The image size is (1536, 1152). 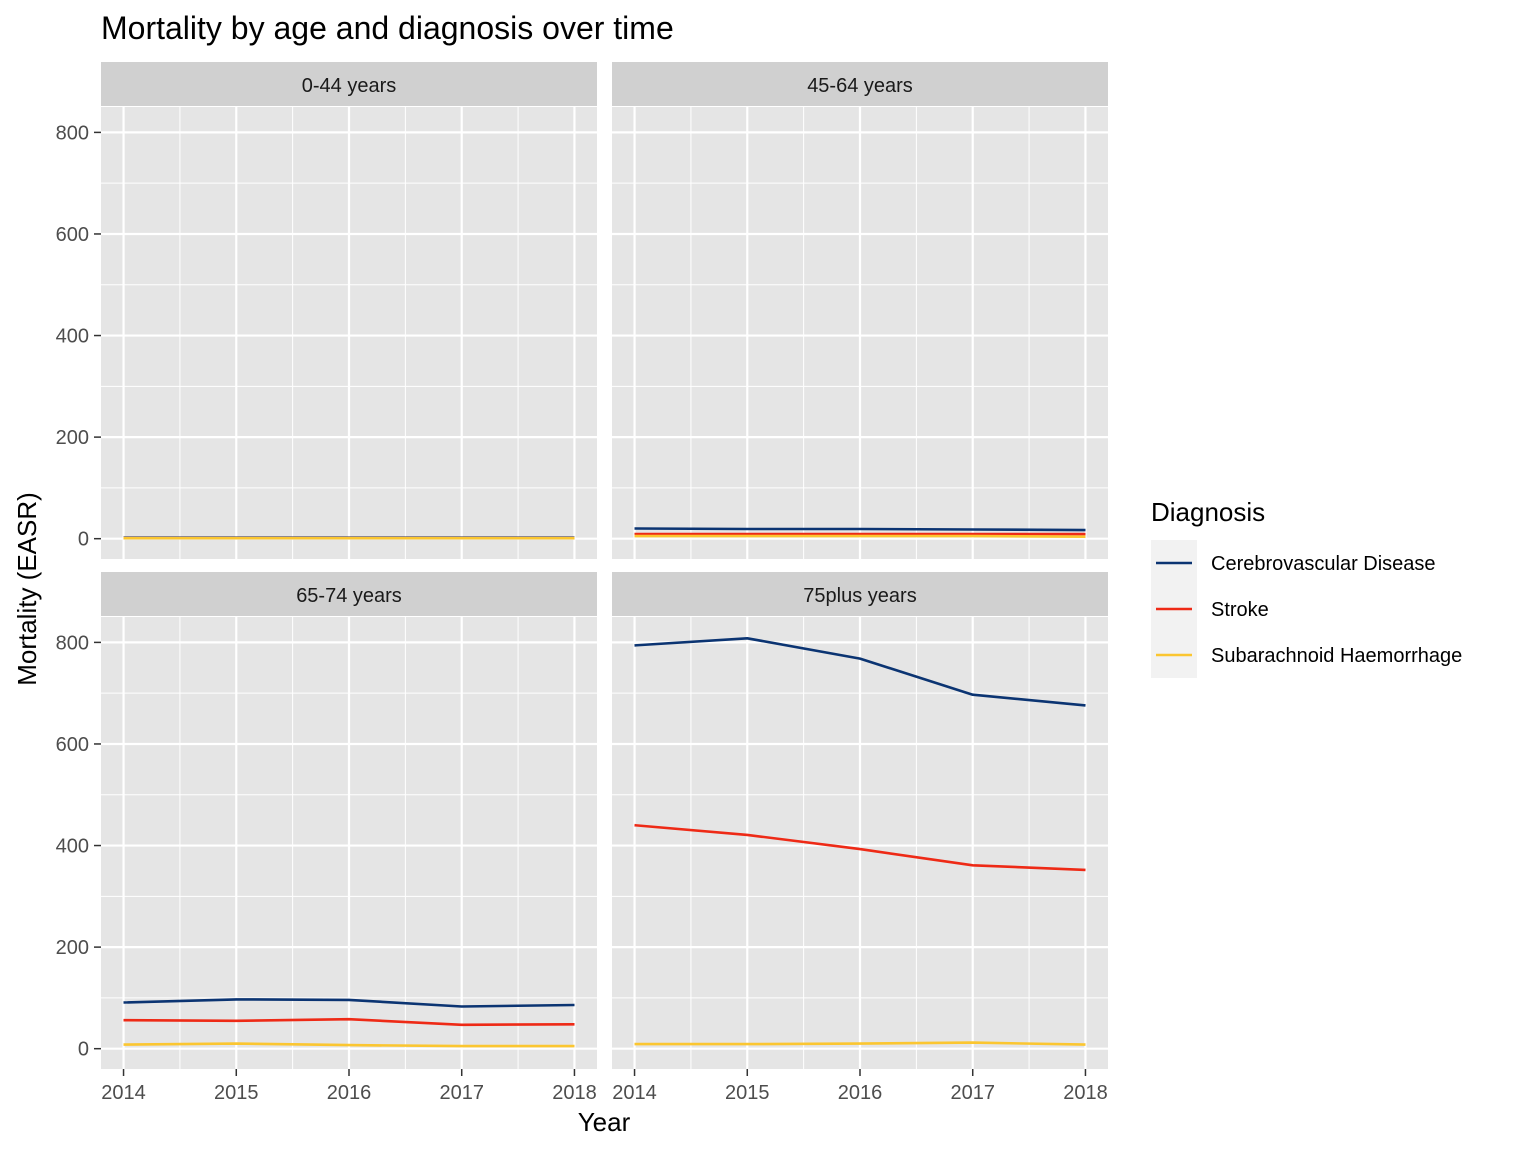 I want to click on legend-label: Cerebrovascular Disease, so click(x=1323, y=564).